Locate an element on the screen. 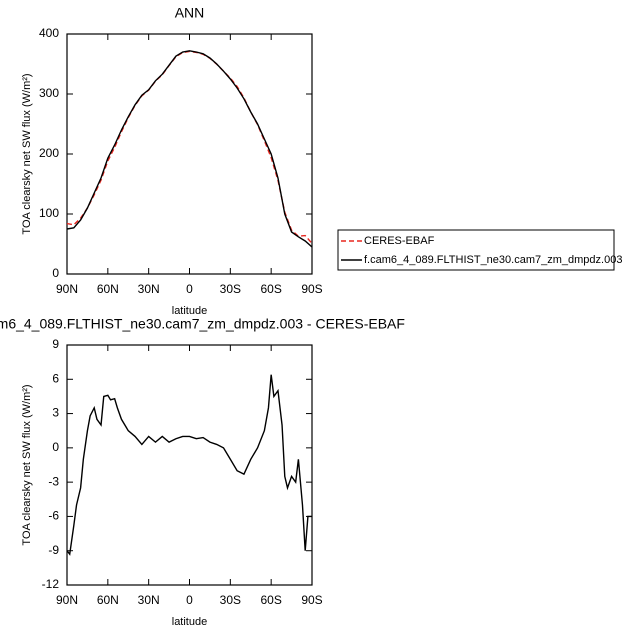 Image resolution: width=633 pixels, height=631 pixels. y-tick-label: -6 is located at coordinates (53, 516).